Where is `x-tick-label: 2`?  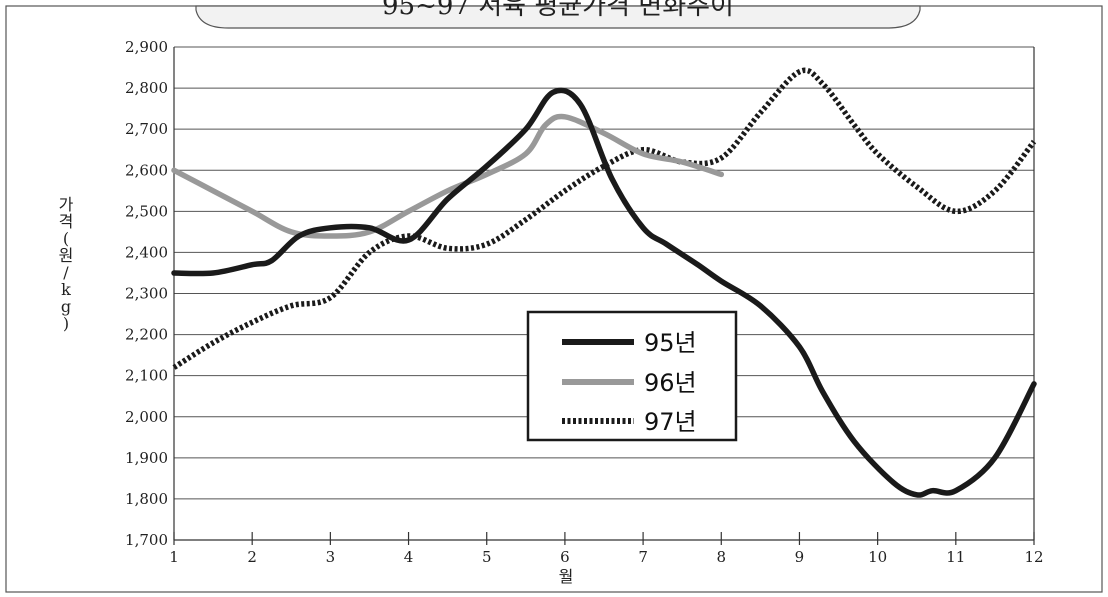
x-tick-label: 2 is located at coordinates (252, 557).